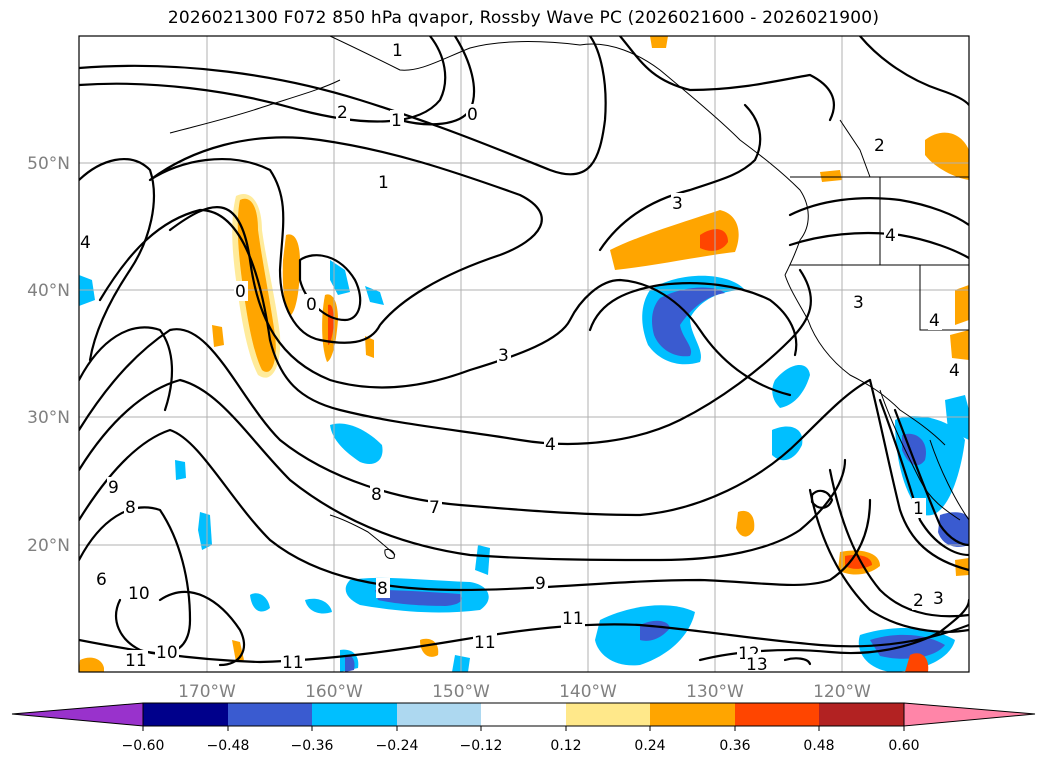 The width and height of the screenshot is (1047, 765). What do you see at coordinates (374, 295) in the screenshot?
I see `neg-patch-w10` at bounding box center [374, 295].